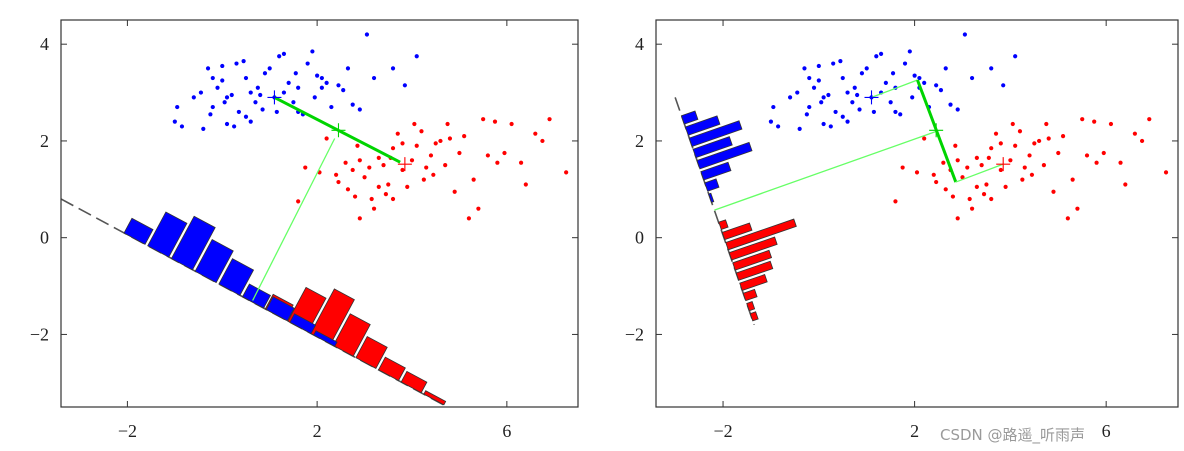 The width and height of the screenshot is (1184, 451). Describe the element at coordinates (1003, 164) in the screenshot. I see `mean-marker-class2` at that location.